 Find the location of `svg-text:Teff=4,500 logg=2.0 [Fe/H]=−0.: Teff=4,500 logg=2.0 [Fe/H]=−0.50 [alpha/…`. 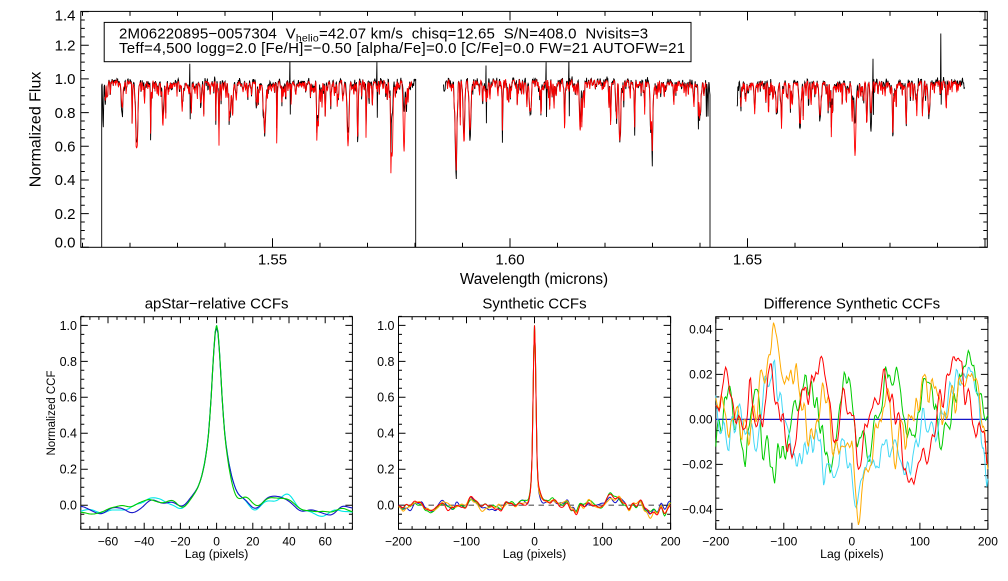

svg-text:Teff=4,500 logg=2.0 [Fe/H]=−0.: Teff=4,500 logg=2.0 [Fe/H]=−0.50 [alpha/… is located at coordinates (402, 48).